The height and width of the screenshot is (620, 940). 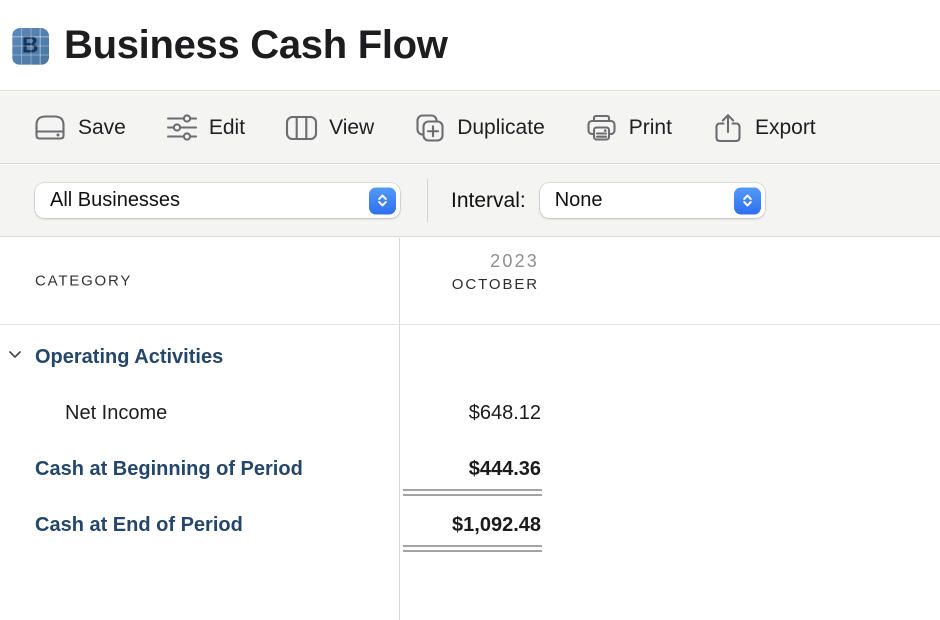 What do you see at coordinates (116, 412) in the screenshot?
I see `row-label: Net Income` at bounding box center [116, 412].